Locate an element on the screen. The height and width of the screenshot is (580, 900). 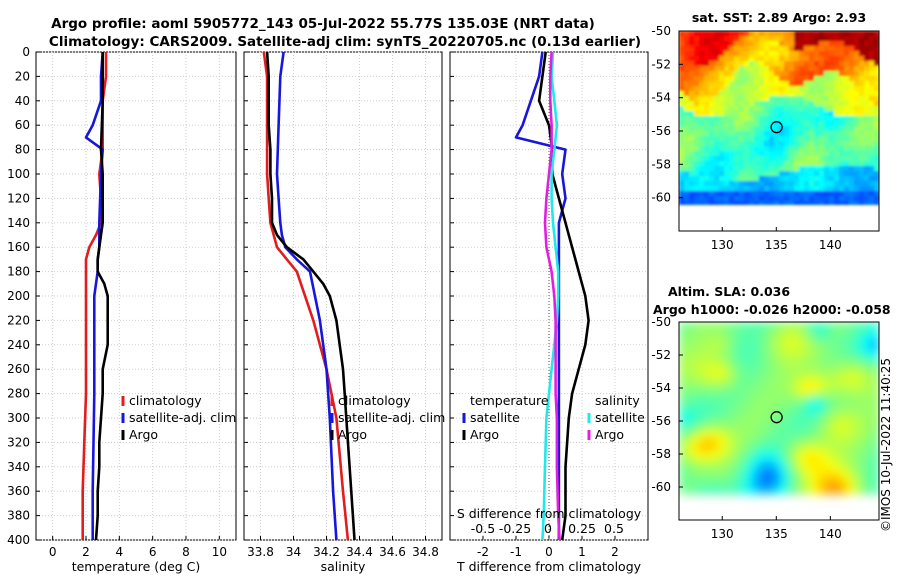
y-tick-label: 120 is located at coordinates (18, 198).